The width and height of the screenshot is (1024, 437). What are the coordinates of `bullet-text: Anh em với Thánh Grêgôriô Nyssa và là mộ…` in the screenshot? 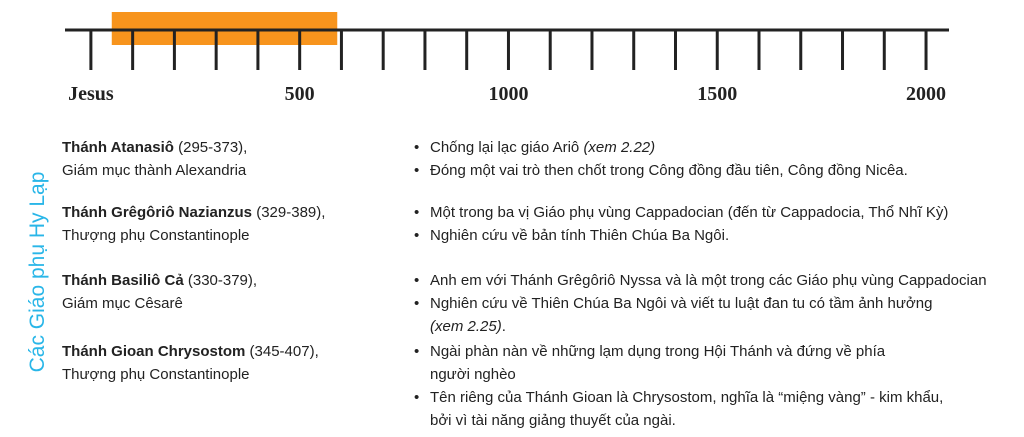 It's located at (708, 280).